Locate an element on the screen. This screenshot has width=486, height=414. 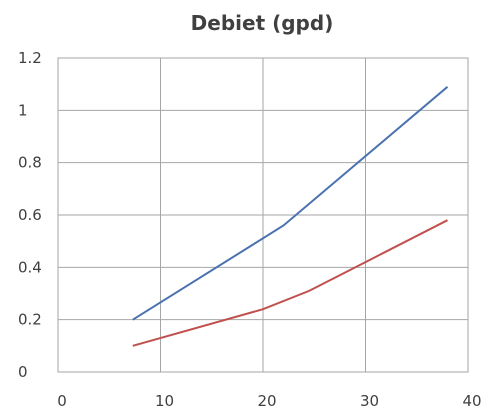
y-tick-label: 0.8 is located at coordinates (30, 163).